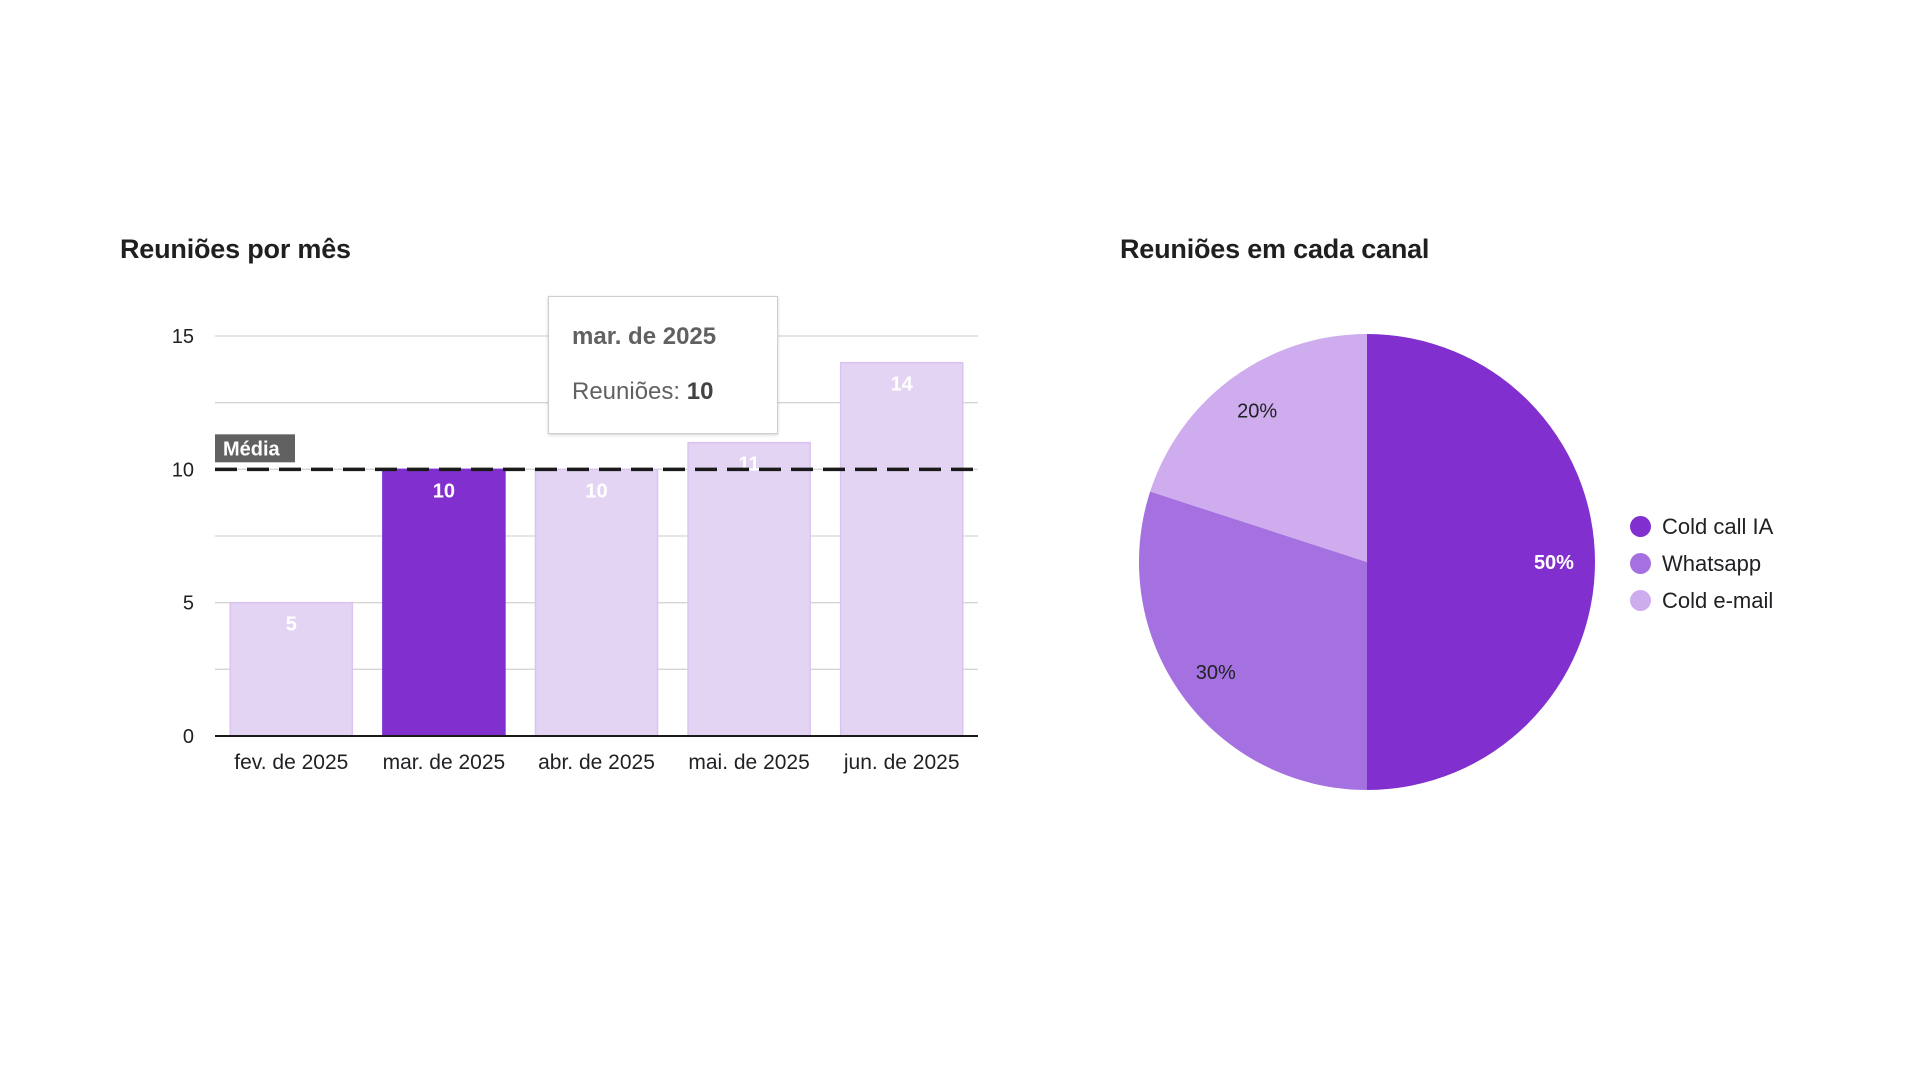  I want to click on average-label: Média, so click(252, 449).